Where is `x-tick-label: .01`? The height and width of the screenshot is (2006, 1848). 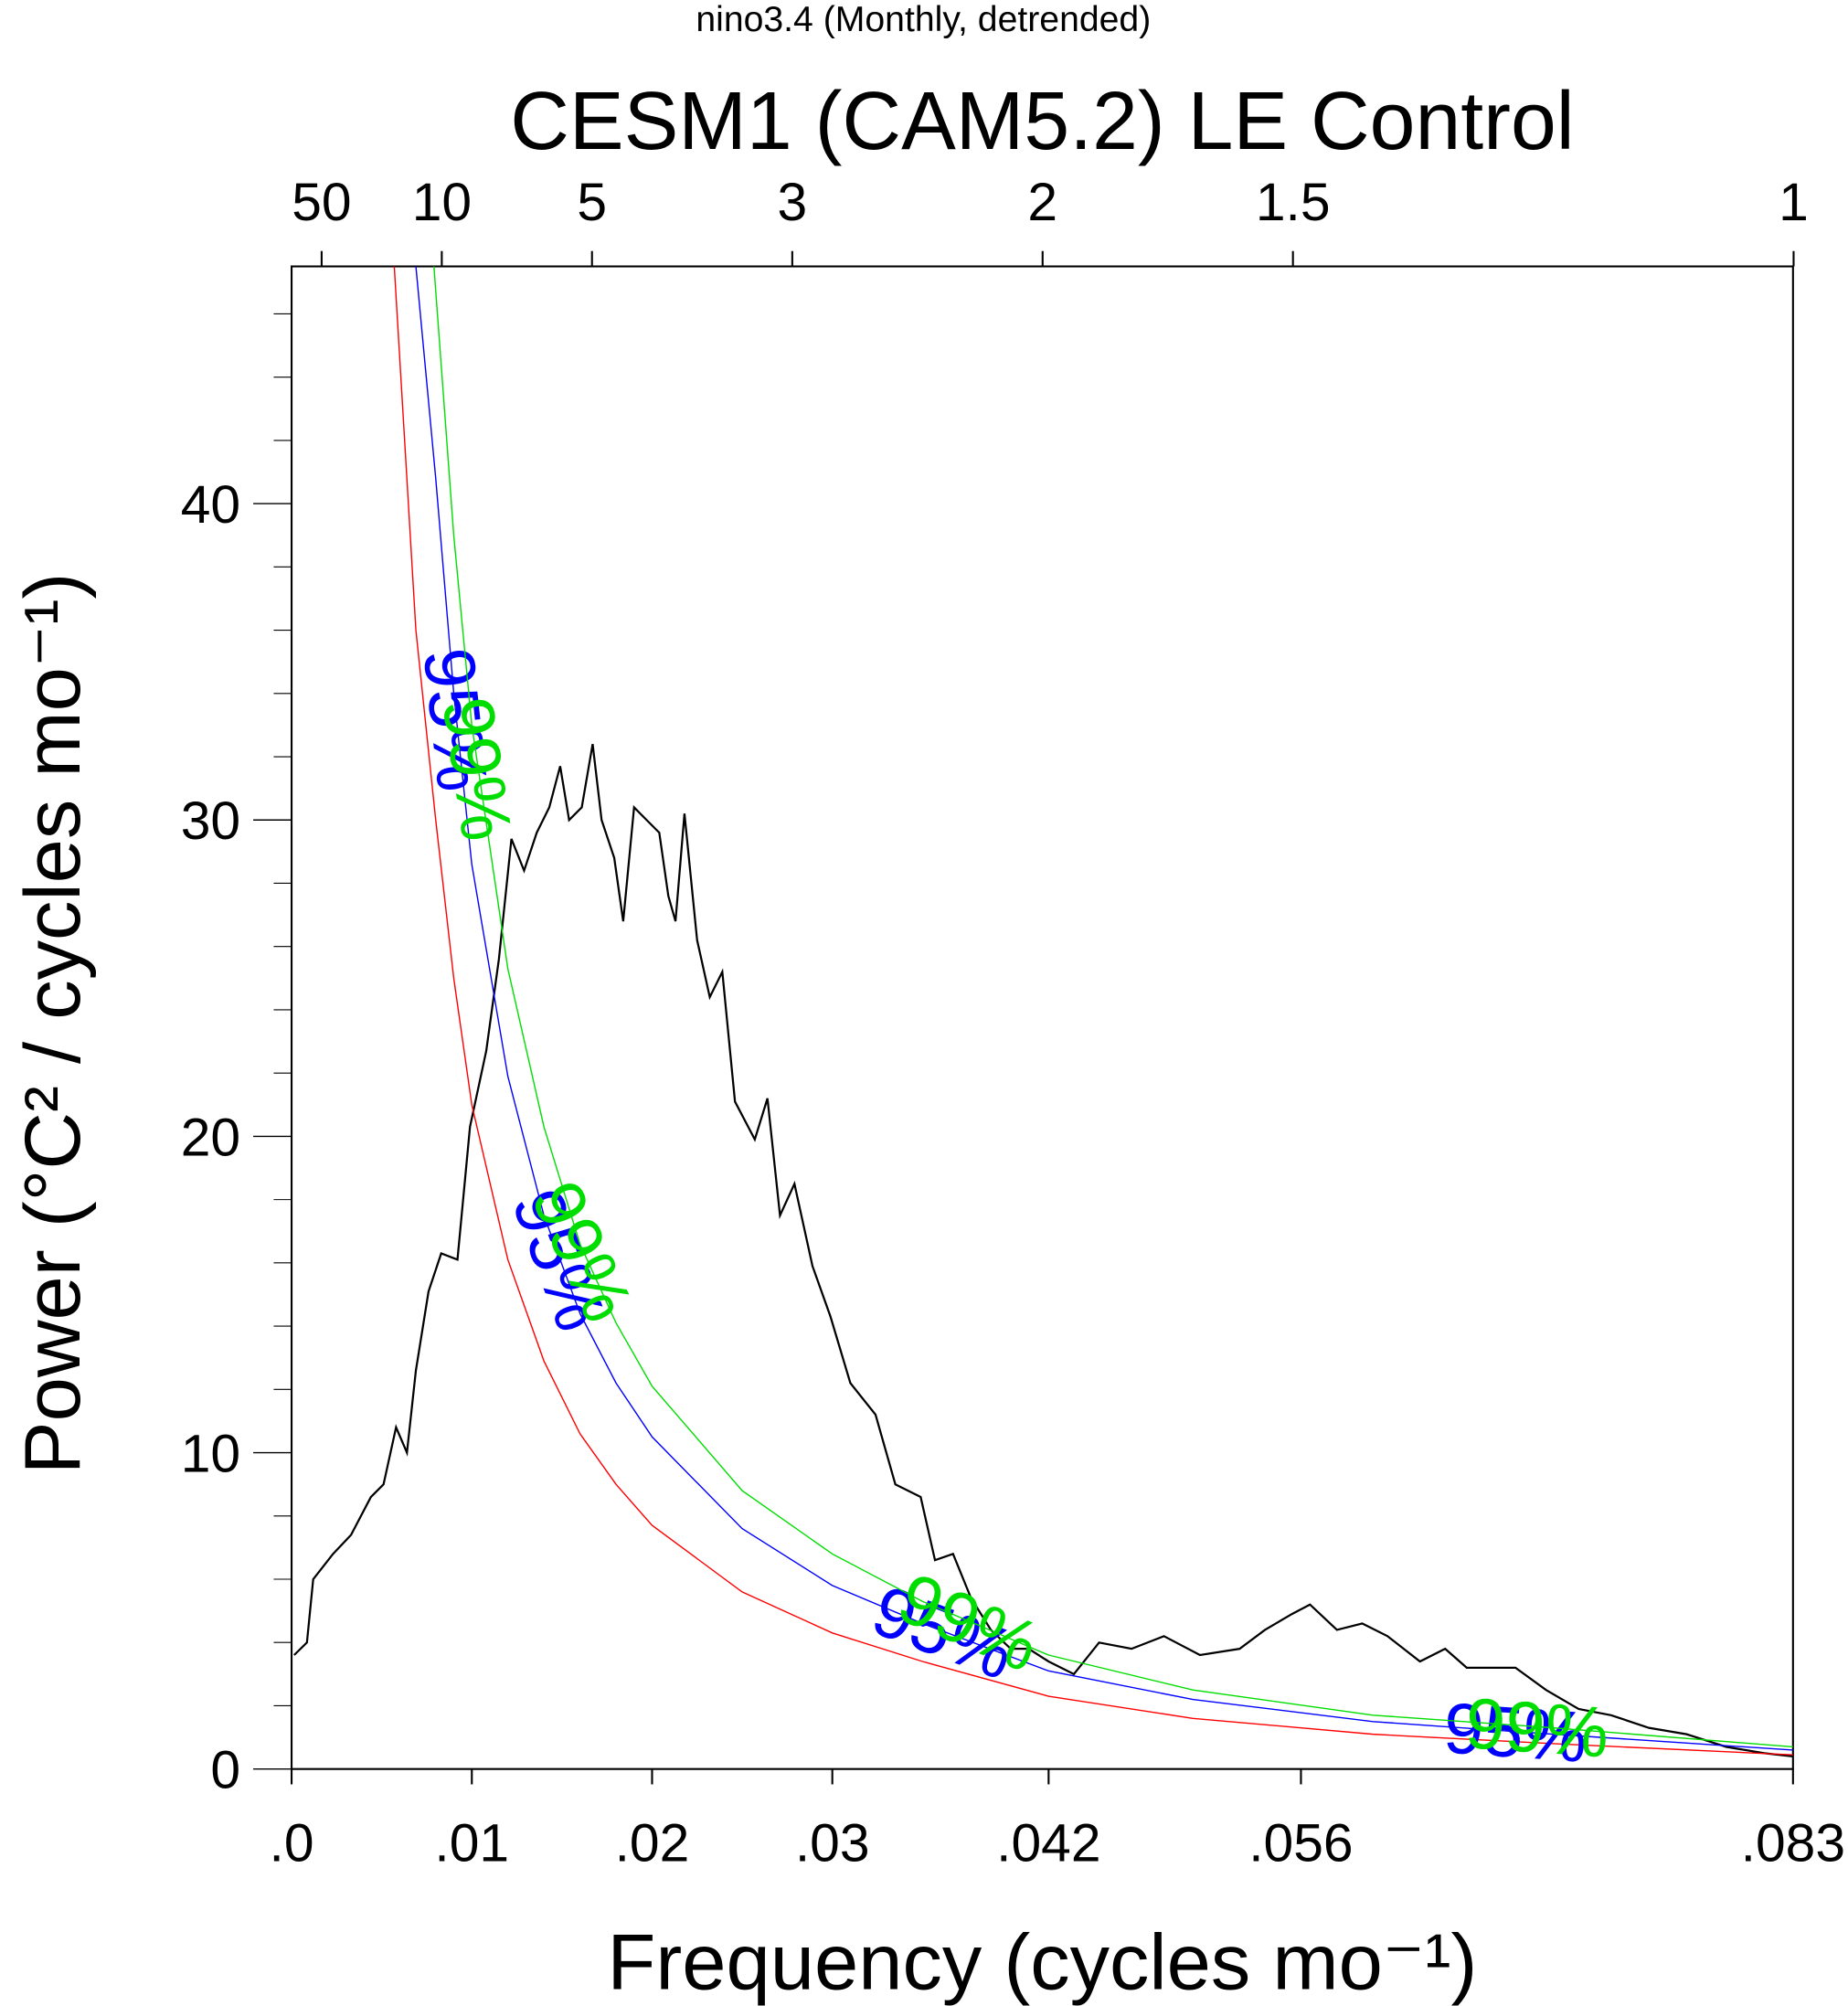 x-tick-label: .01 is located at coordinates (471, 1843).